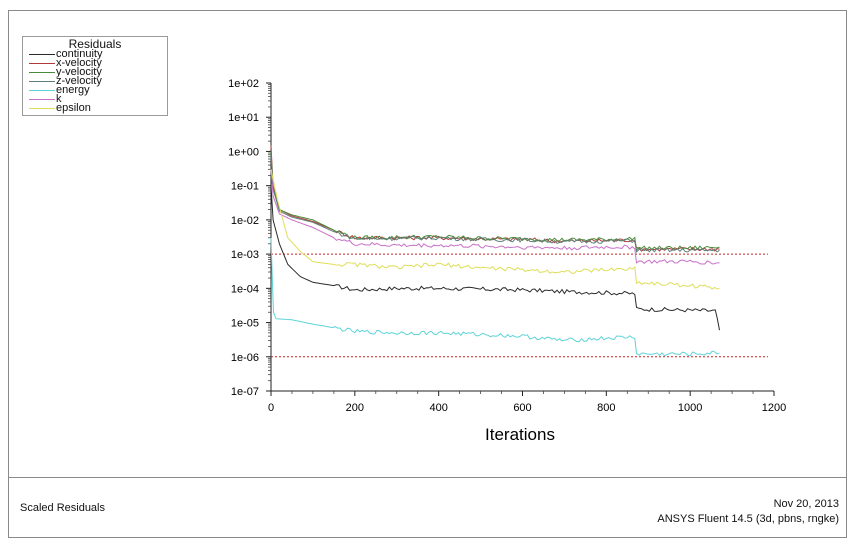  What do you see at coordinates (245, 324) in the screenshot?
I see `y-tick-label: 1e-05` at bounding box center [245, 324].